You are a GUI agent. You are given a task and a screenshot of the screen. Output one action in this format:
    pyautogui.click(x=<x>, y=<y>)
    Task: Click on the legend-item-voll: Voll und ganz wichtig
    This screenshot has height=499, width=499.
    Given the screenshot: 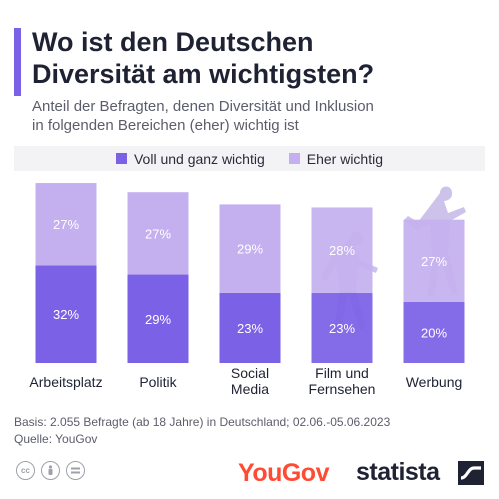 What is the action you would take?
    pyautogui.click(x=190, y=158)
    